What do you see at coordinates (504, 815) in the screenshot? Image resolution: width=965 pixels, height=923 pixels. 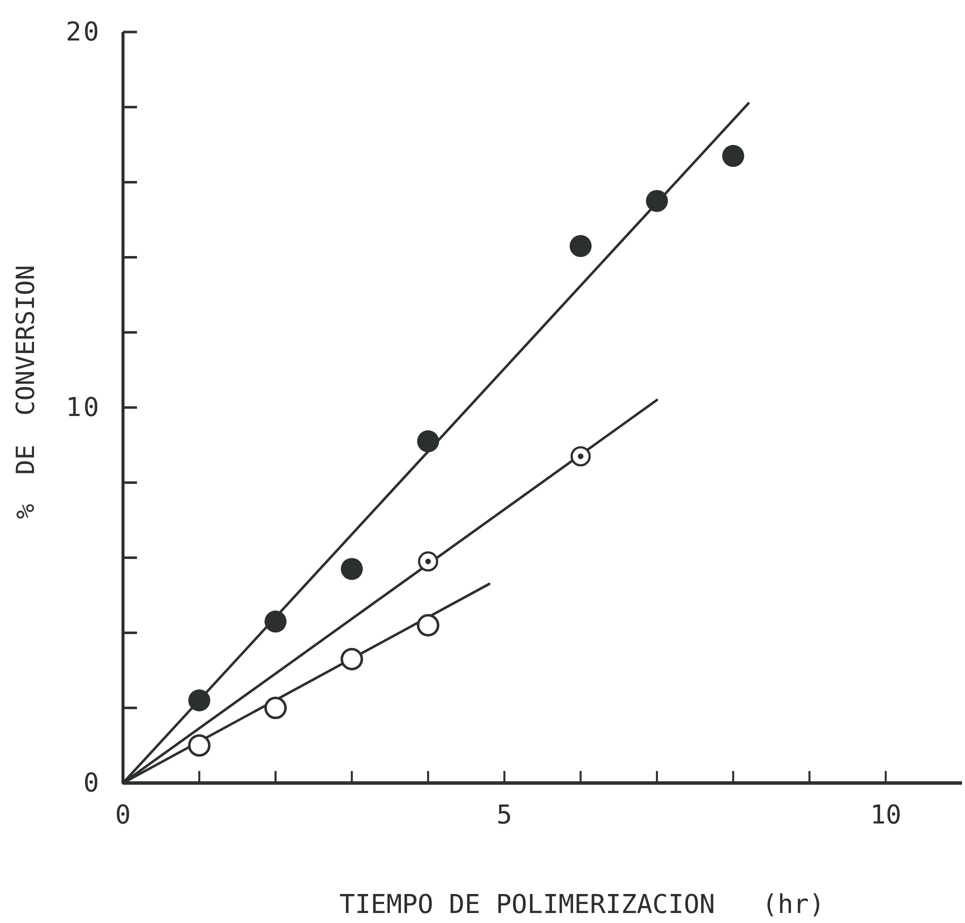 I see `x-tick-label: 5` at bounding box center [504, 815].